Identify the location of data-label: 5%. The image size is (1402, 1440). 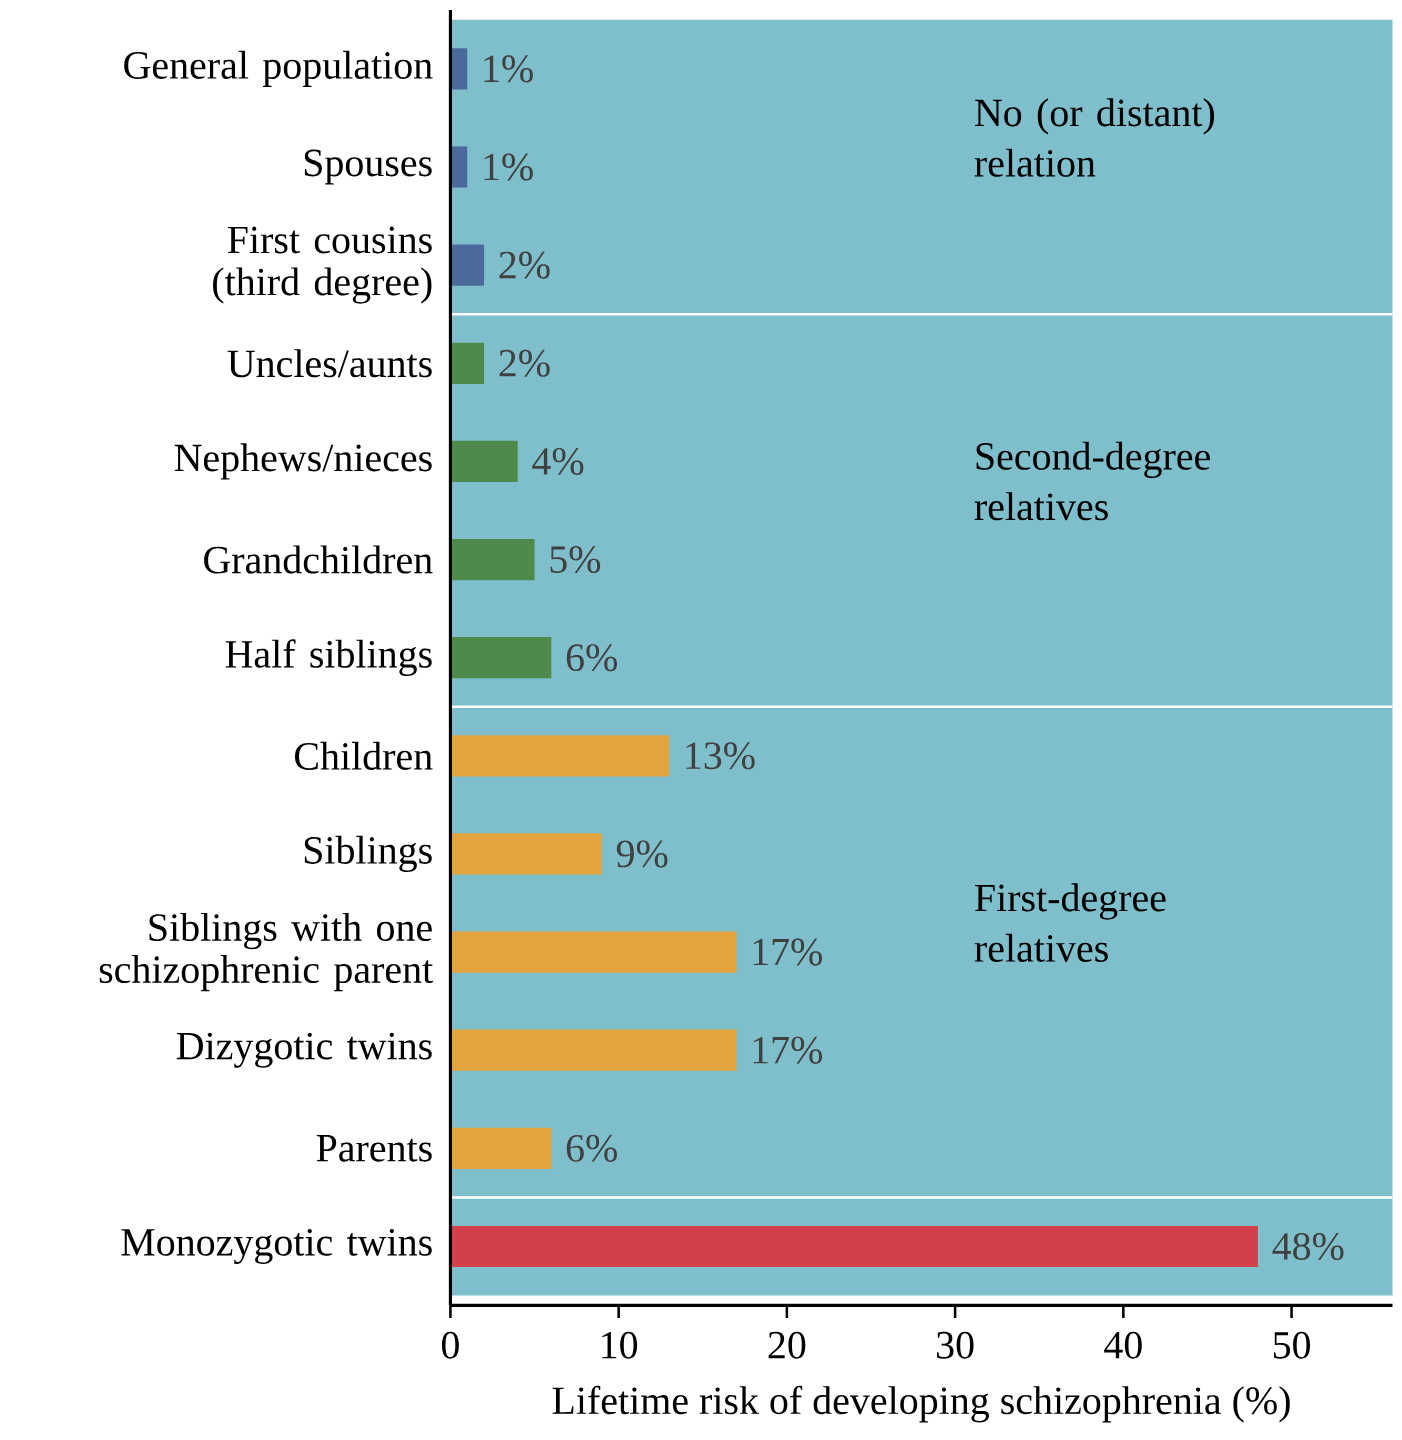
(575, 560).